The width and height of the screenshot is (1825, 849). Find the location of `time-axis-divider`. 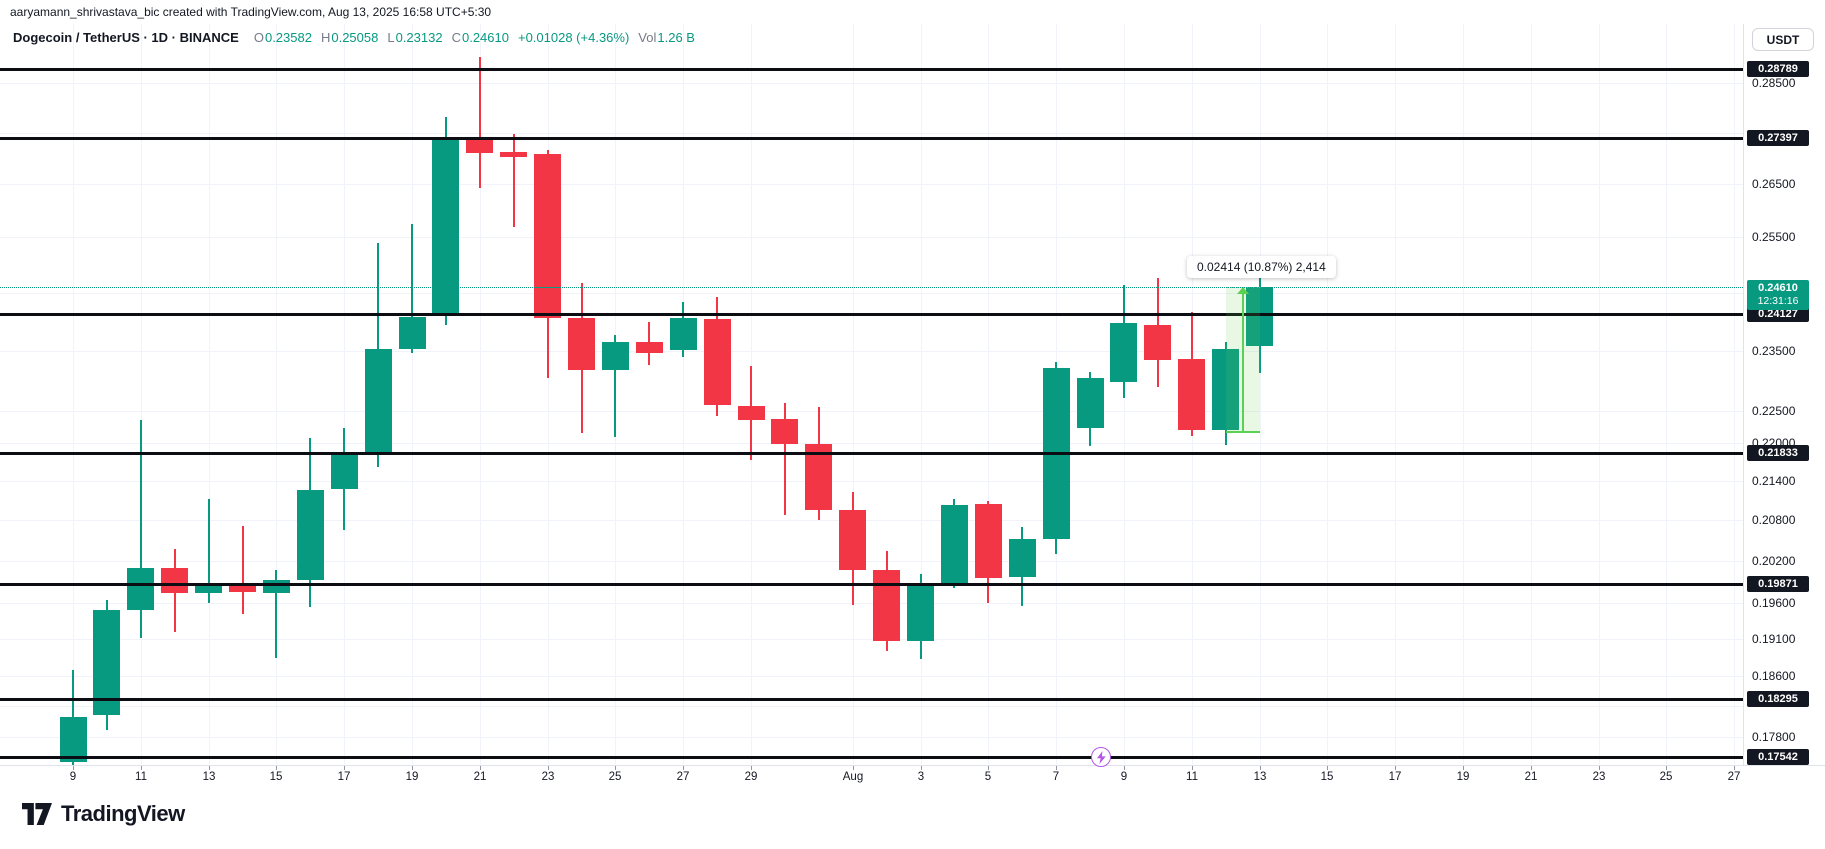

time-axis-divider is located at coordinates (912, 765).